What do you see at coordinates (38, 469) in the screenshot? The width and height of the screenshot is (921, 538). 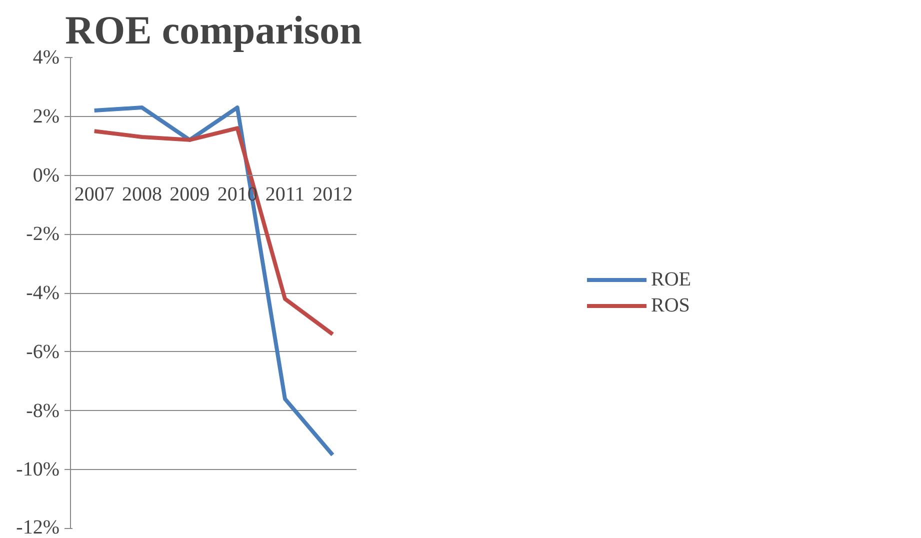 I see `y-tick-label: -10%` at bounding box center [38, 469].